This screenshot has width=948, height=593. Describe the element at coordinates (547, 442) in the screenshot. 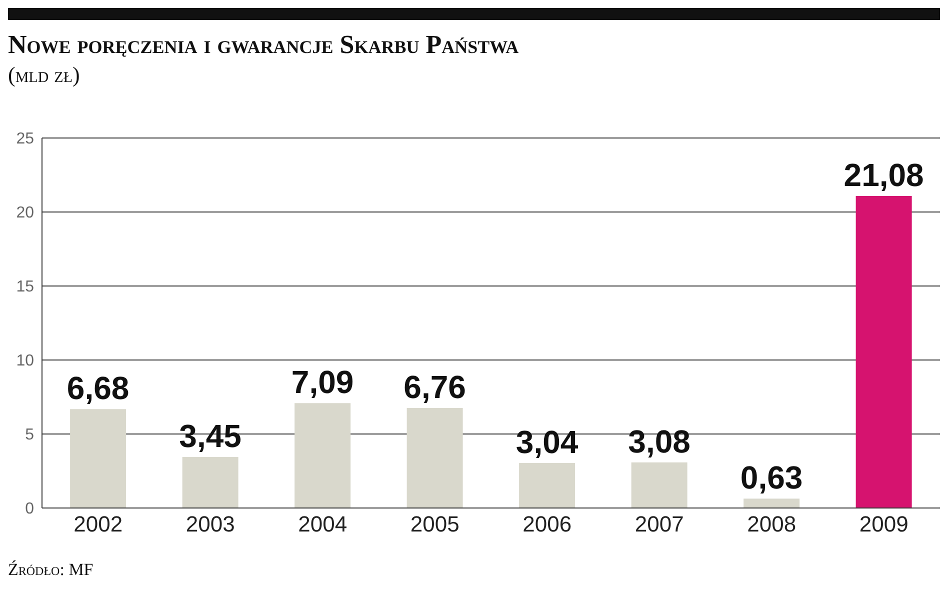

I see `data-label: 3,04` at that location.